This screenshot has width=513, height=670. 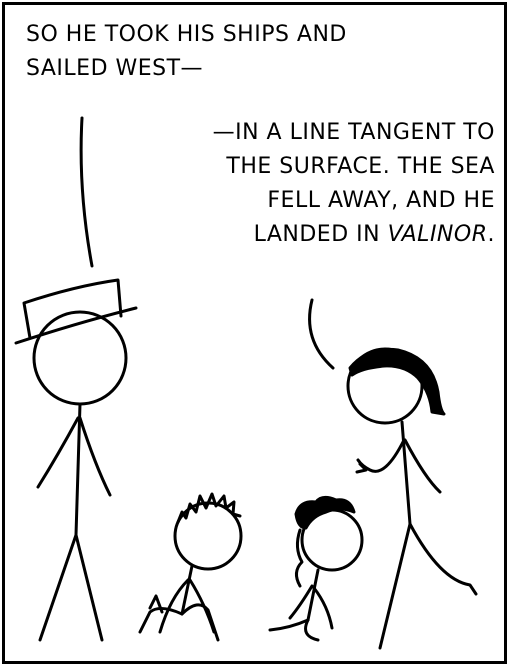 I want to click on hand-left, so click(x=361, y=468).